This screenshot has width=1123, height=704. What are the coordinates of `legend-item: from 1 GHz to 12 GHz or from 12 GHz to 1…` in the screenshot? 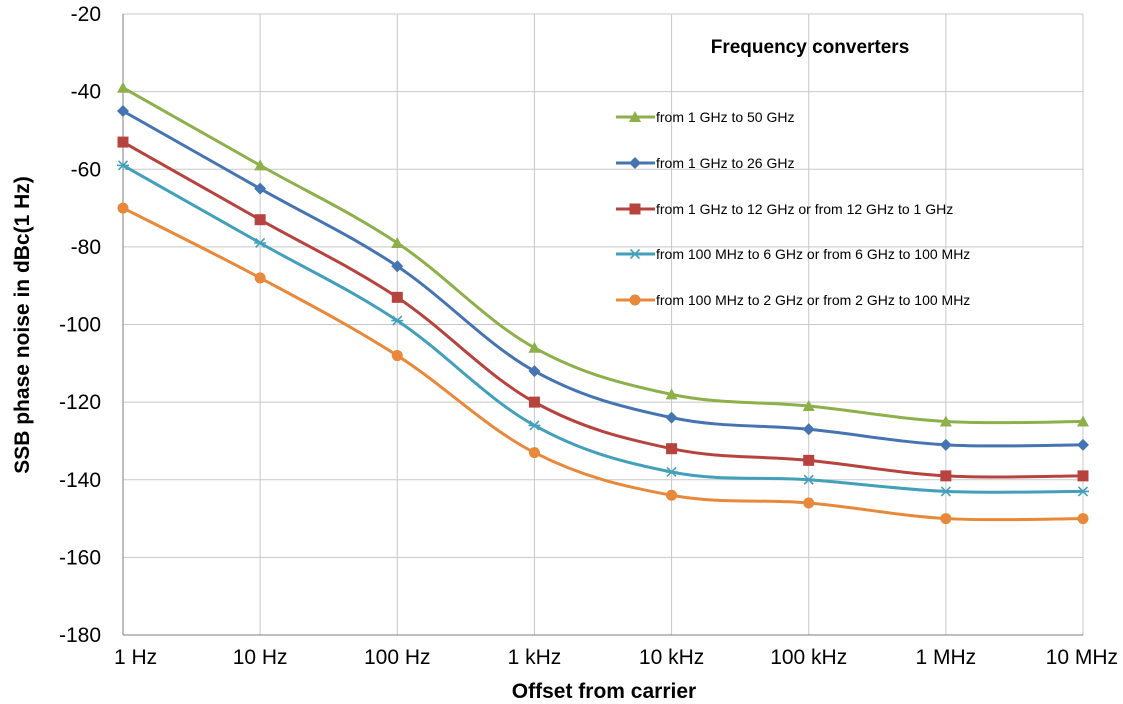 It's located at (784, 209).